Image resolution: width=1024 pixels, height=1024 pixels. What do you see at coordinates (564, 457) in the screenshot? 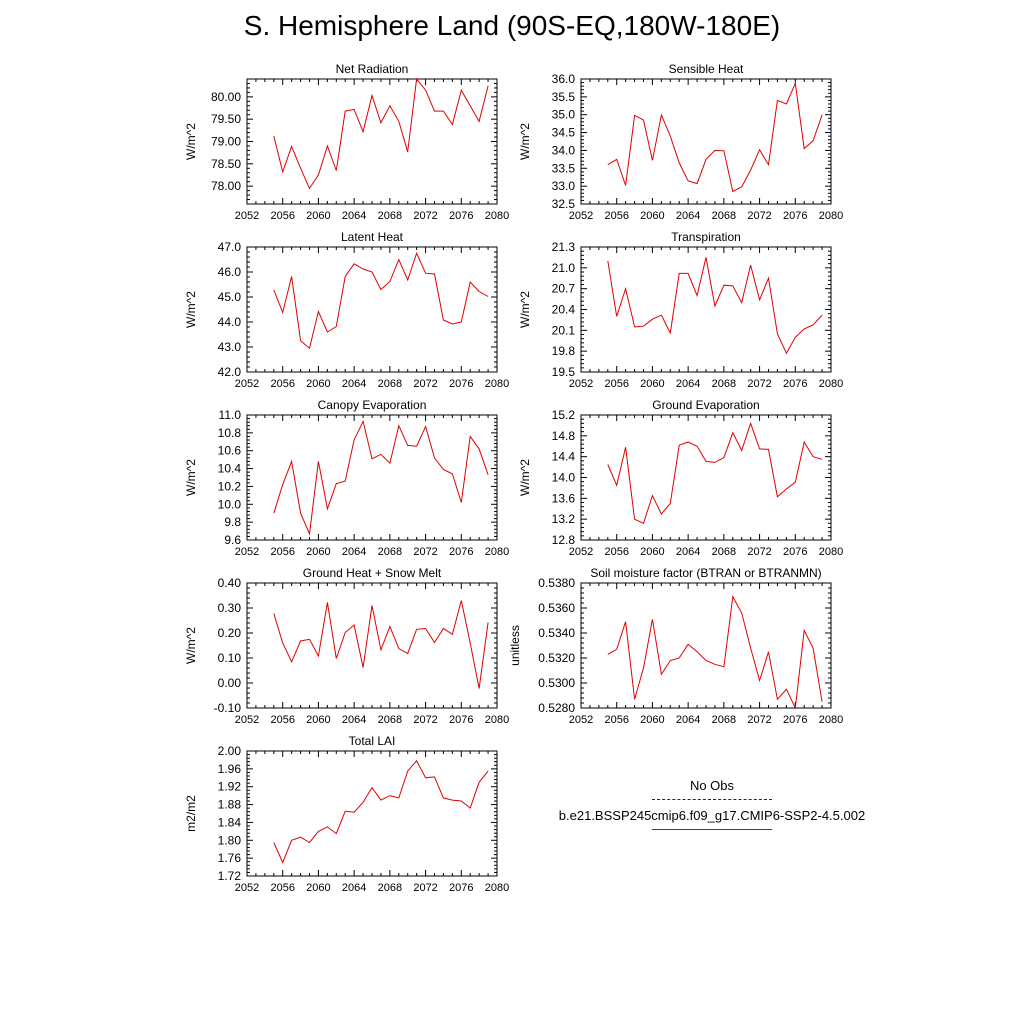
I see `y-tick-label: 14.4` at bounding box center [564, 457].